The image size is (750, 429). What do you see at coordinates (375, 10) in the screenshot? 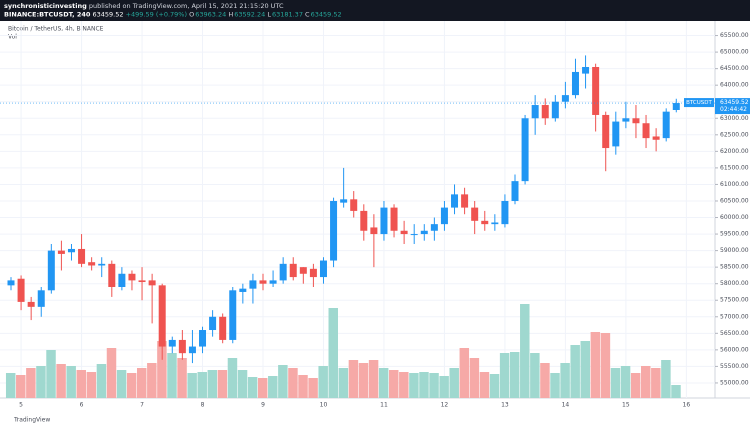
I see `header-bar` at bounding box center [375, 10].